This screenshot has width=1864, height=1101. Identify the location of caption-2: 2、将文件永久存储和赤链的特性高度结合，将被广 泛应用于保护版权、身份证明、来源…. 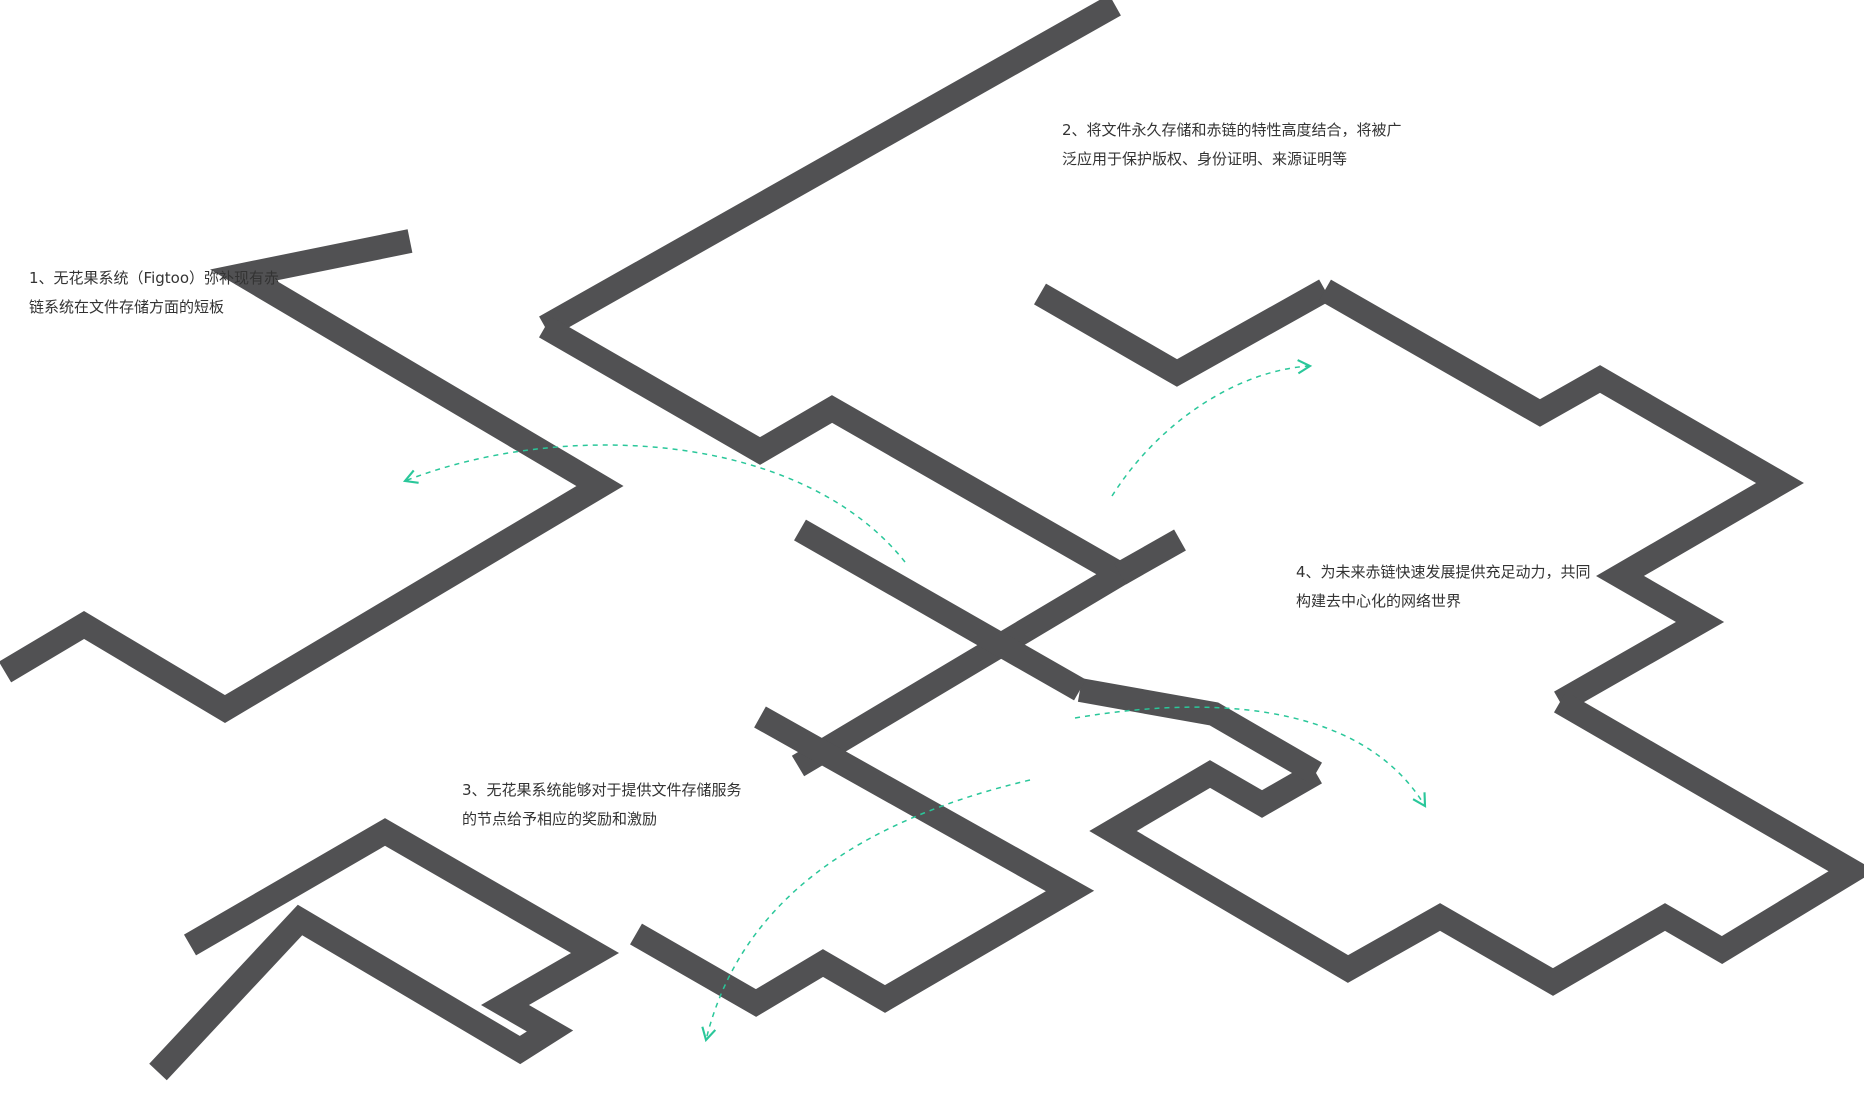
(1232, 145).